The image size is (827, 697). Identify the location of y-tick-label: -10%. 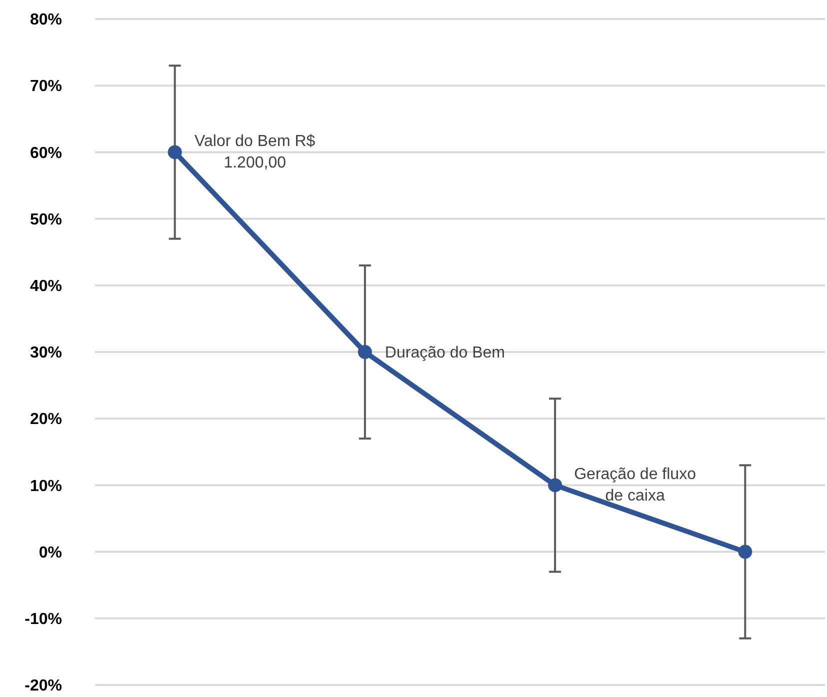
(43, 619).